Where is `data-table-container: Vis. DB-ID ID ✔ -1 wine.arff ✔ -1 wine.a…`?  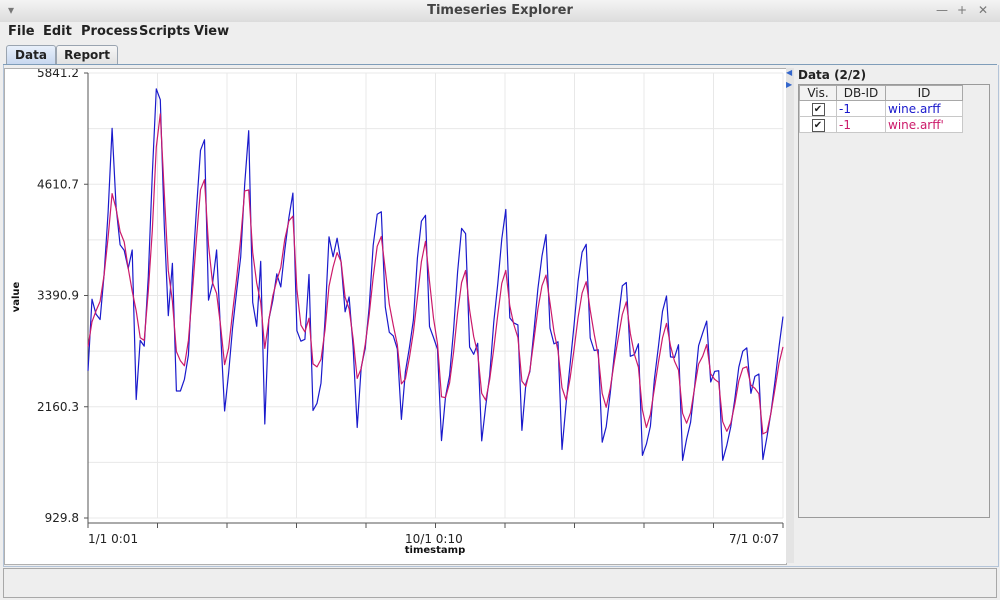 data-table-container: Vis. DB-ID ID ✔ -1 wine.arff ✔ -1 wine.a… is located at coordinates (894, 301).